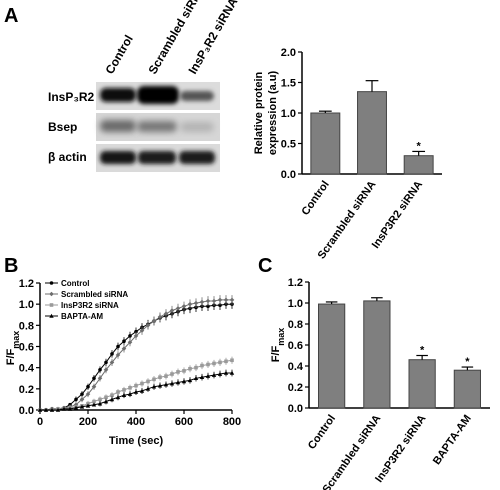  Describe the element at coordinates (295, 325) in the screenshot. I see `y-tick-label: 0.8` at that location.